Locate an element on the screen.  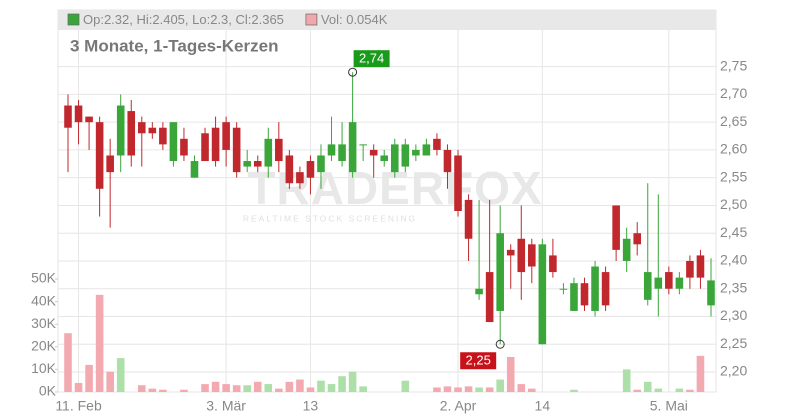
y-tick-label: 2,45 is located at coordinates (733, 232).